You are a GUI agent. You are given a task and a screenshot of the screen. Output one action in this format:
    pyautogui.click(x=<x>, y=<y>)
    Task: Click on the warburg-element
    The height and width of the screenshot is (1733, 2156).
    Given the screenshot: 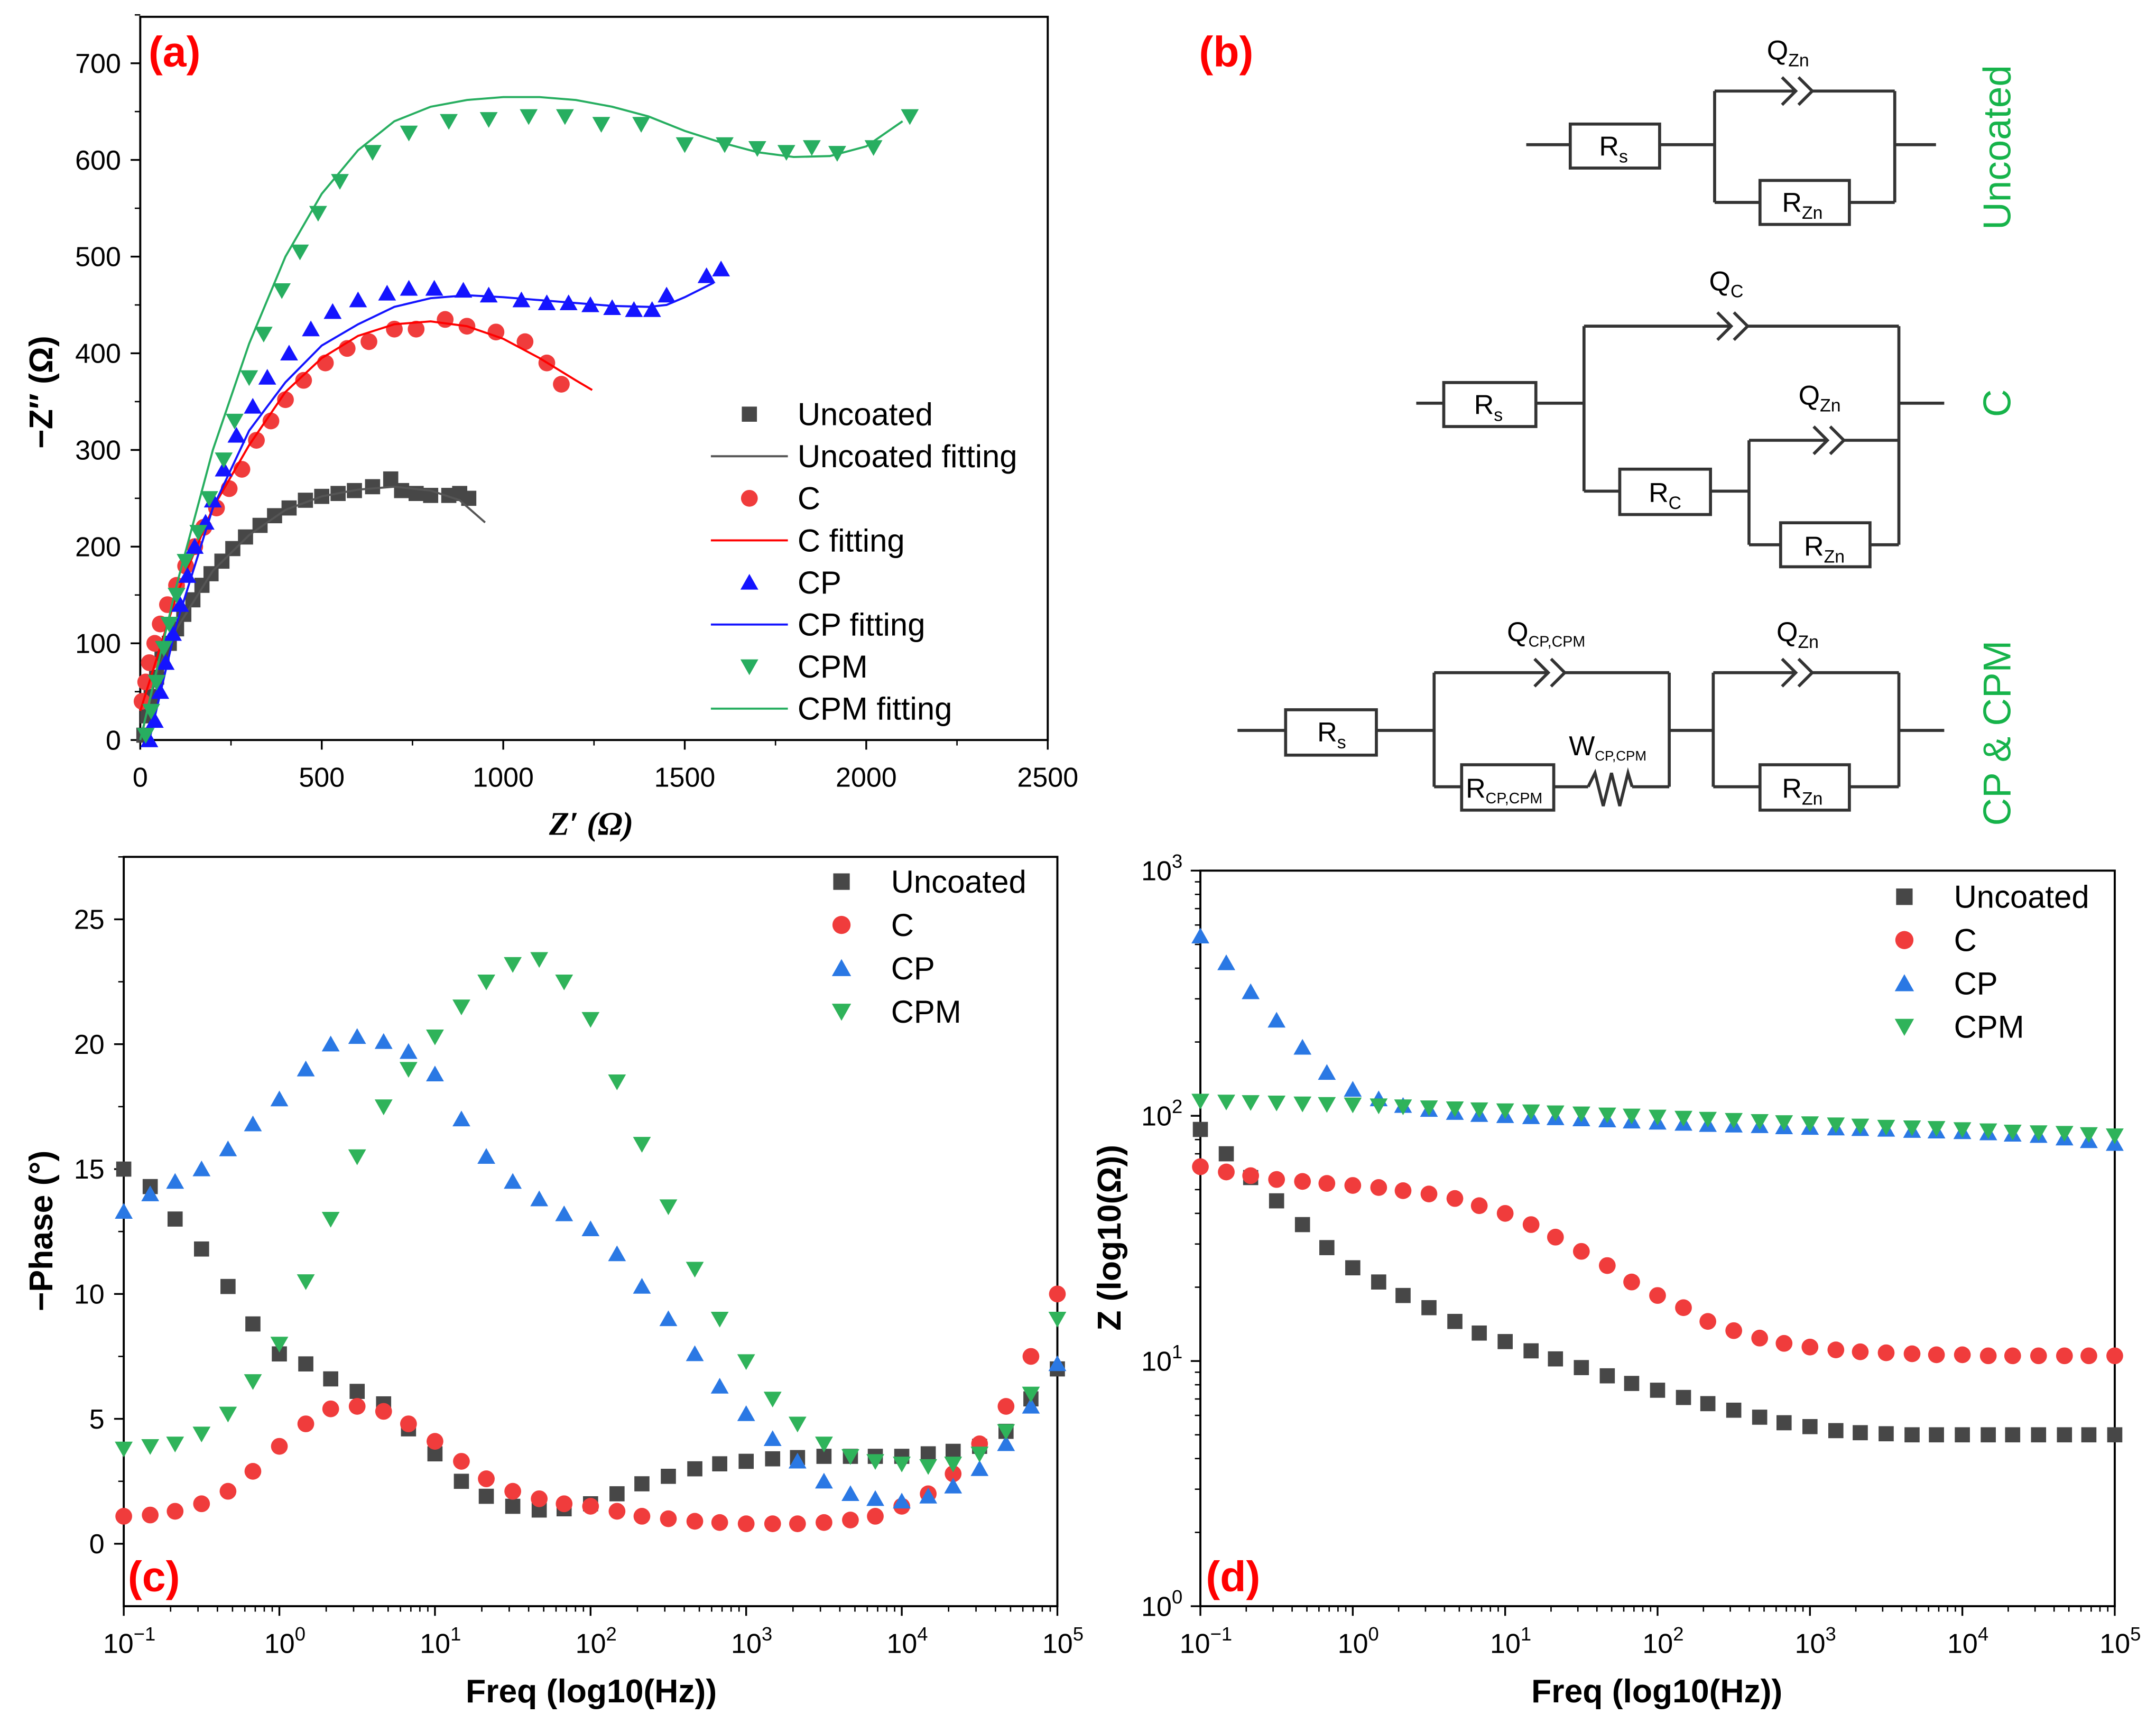 What is the action you would take?
    pyautogui.click(x=1610, y=787)
    